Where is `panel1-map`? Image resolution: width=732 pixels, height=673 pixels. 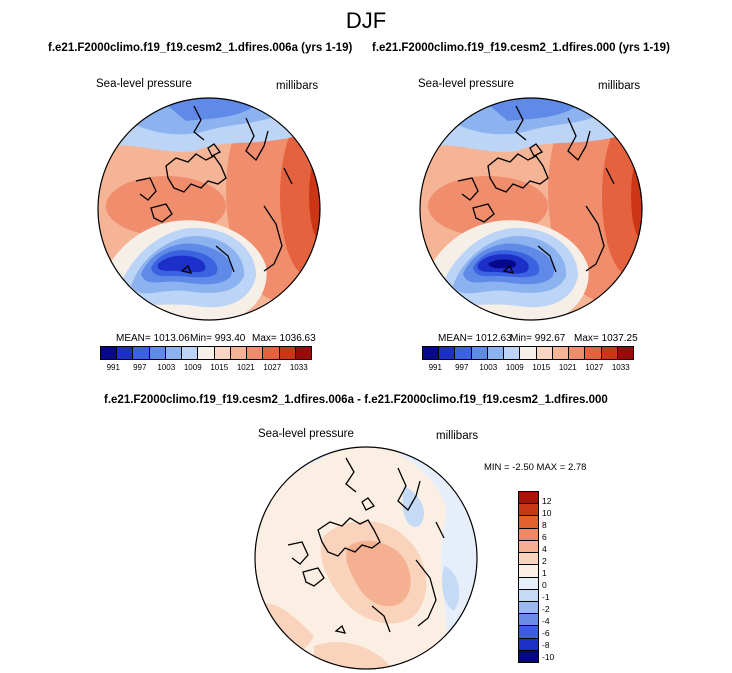
panel1-map is located at coordinates (209, 209).